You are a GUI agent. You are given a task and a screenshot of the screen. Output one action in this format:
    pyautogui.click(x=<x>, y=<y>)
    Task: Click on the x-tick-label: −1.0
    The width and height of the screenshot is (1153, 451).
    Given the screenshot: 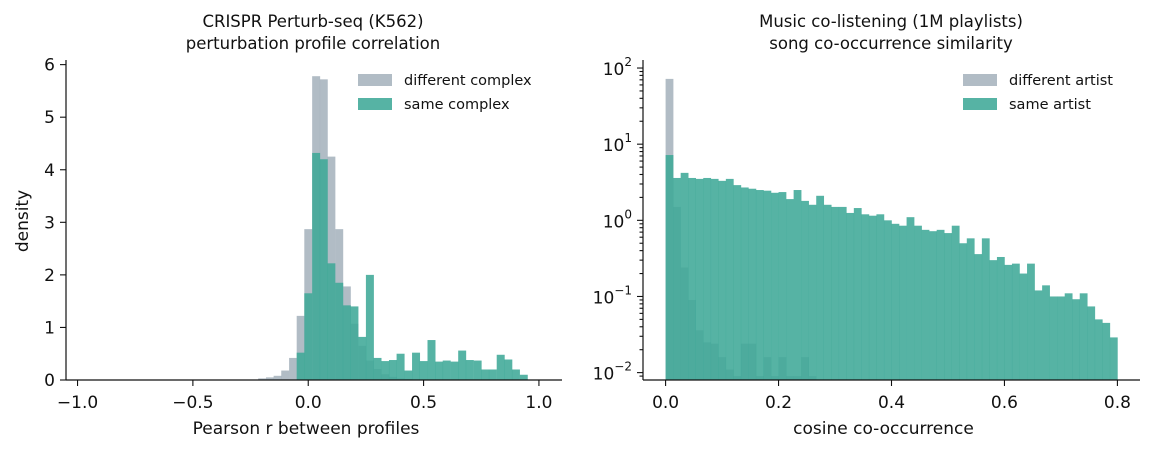 What is the action you would take?
    pyautogui.click(x=77, y=403)
    